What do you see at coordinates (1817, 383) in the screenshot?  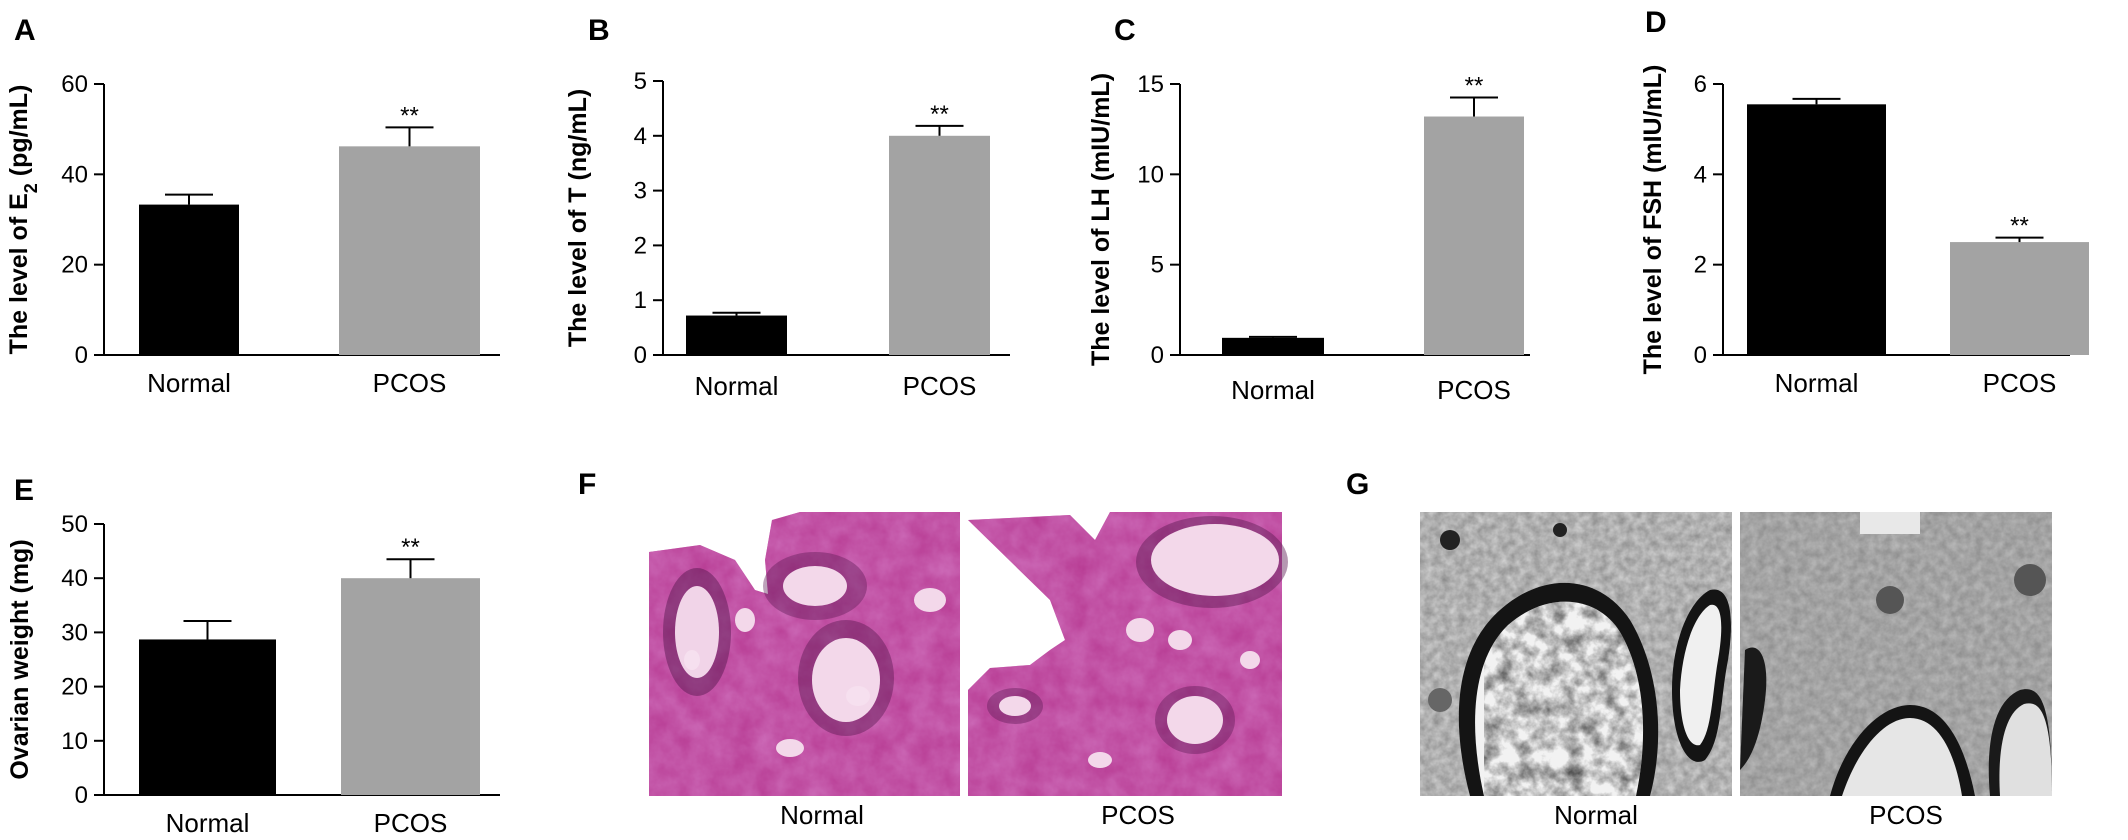 I see `x-tick-label-d-normal: Normal` at bounding box center [1817, 383].